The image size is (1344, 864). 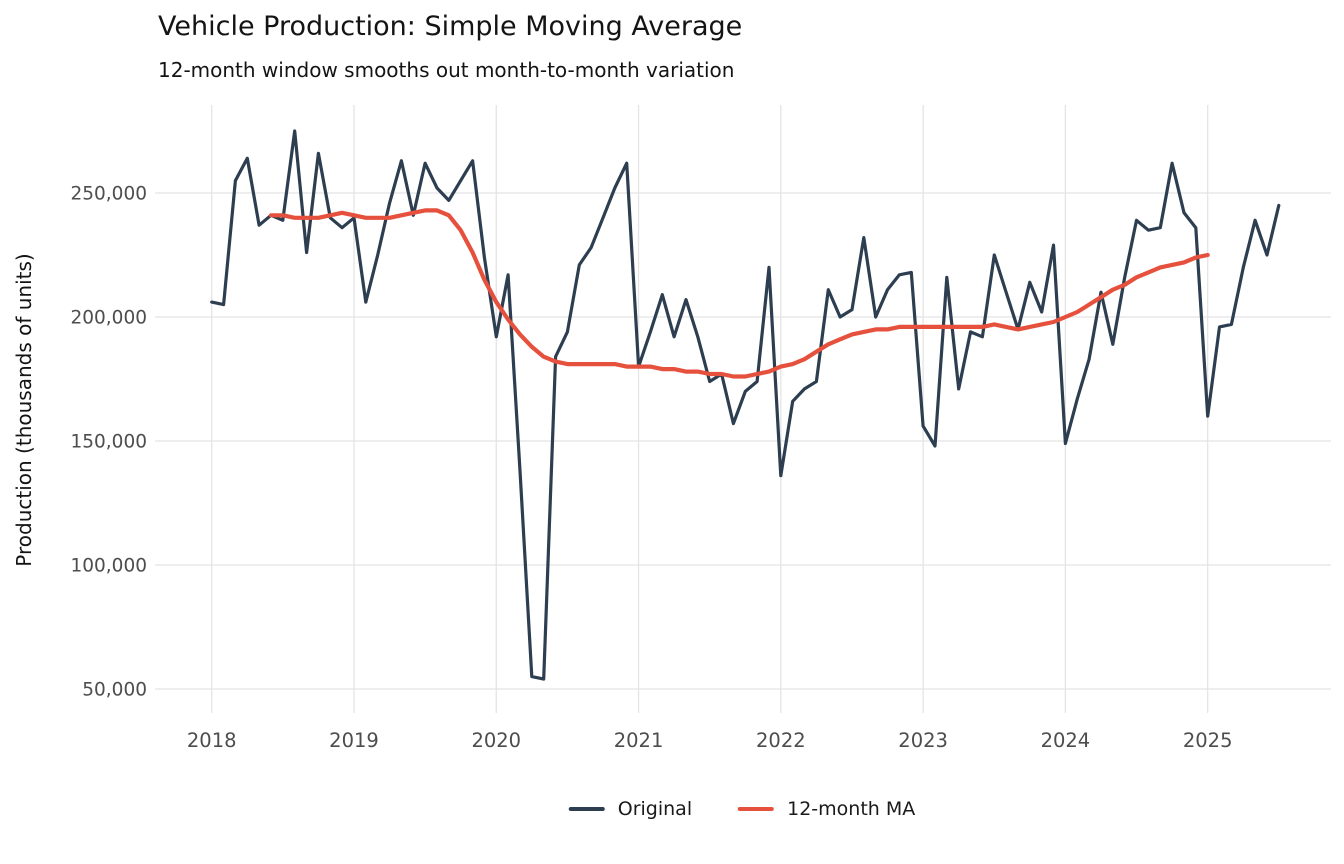 What do you see at coordinates (108, 318) in the screenshot?
I see `y-tick-label: 200,000` at bounding box center [108, 318].